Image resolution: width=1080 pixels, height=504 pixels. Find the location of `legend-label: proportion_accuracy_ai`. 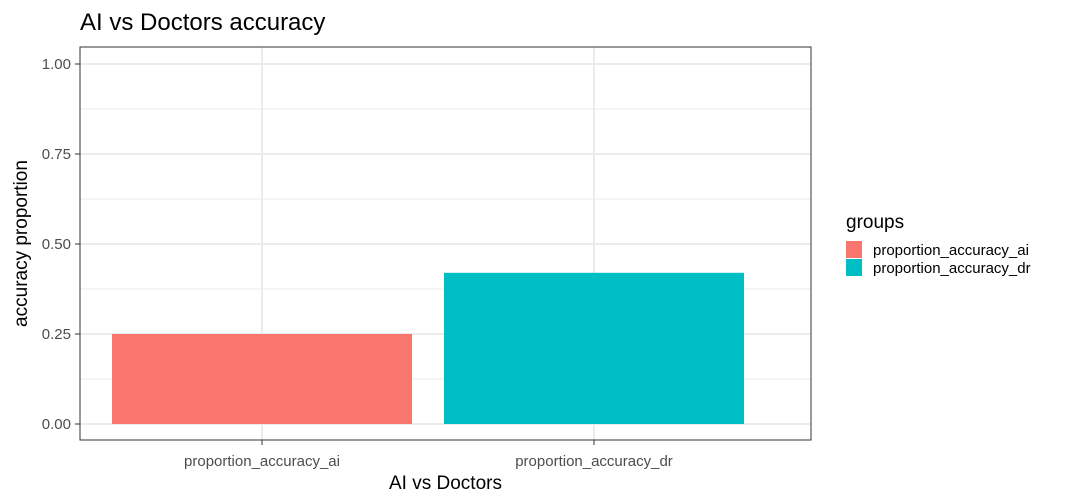

legend-label: proportion_accuracy_ai is located at coordinates (951, 250).